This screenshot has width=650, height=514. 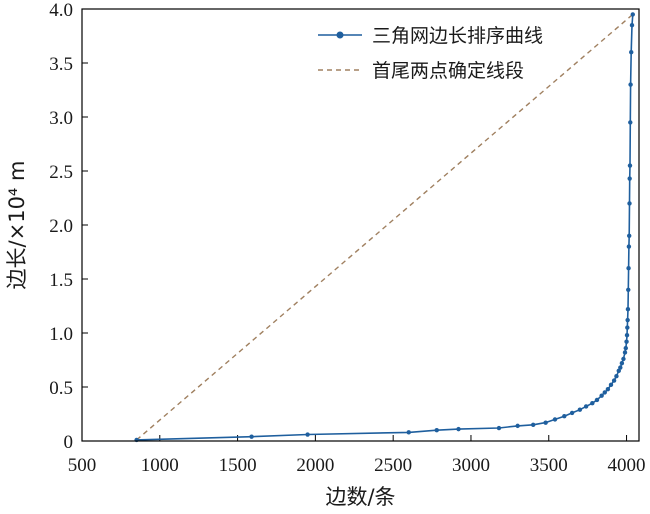 I want to click on y-tick-label: 1.0, so click(x=61, y=334).